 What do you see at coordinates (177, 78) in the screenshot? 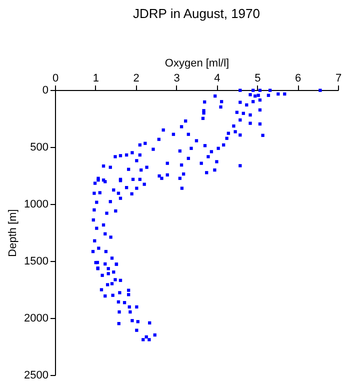
I see `x-tick-label: 3` at bounding box center [177, 78].